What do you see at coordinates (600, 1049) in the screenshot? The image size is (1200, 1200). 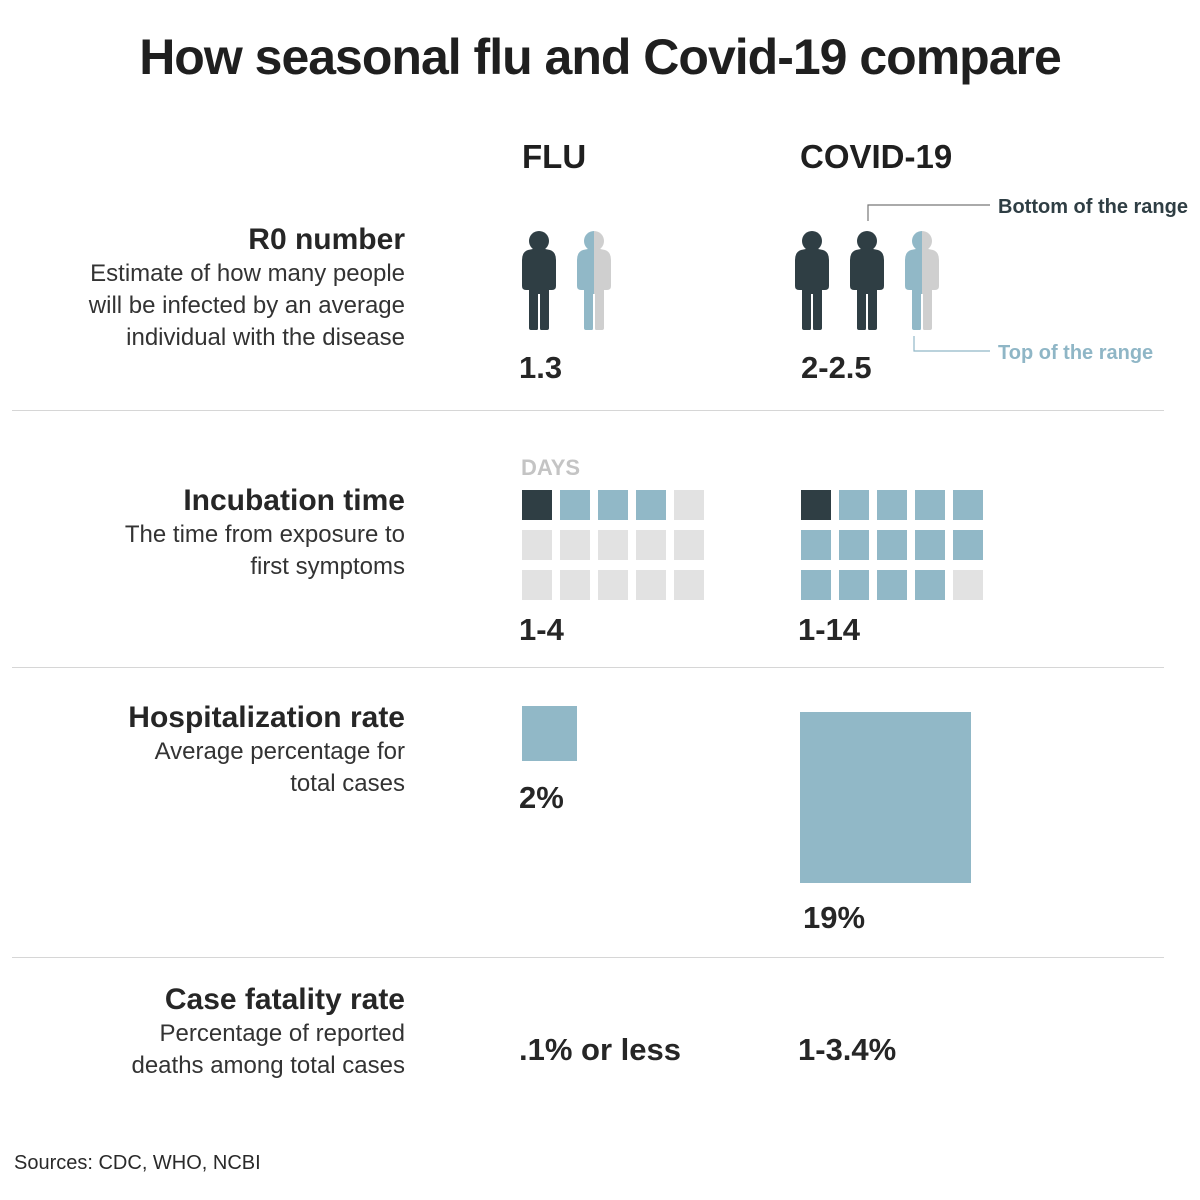 I see `fatality-flu-value: .1% or less` at bounding box center [600, 1049].